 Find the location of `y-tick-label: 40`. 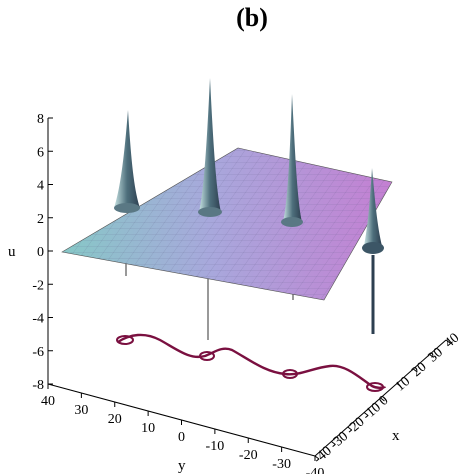

y-tick-label: 40 is located at coordinates (48, 401).